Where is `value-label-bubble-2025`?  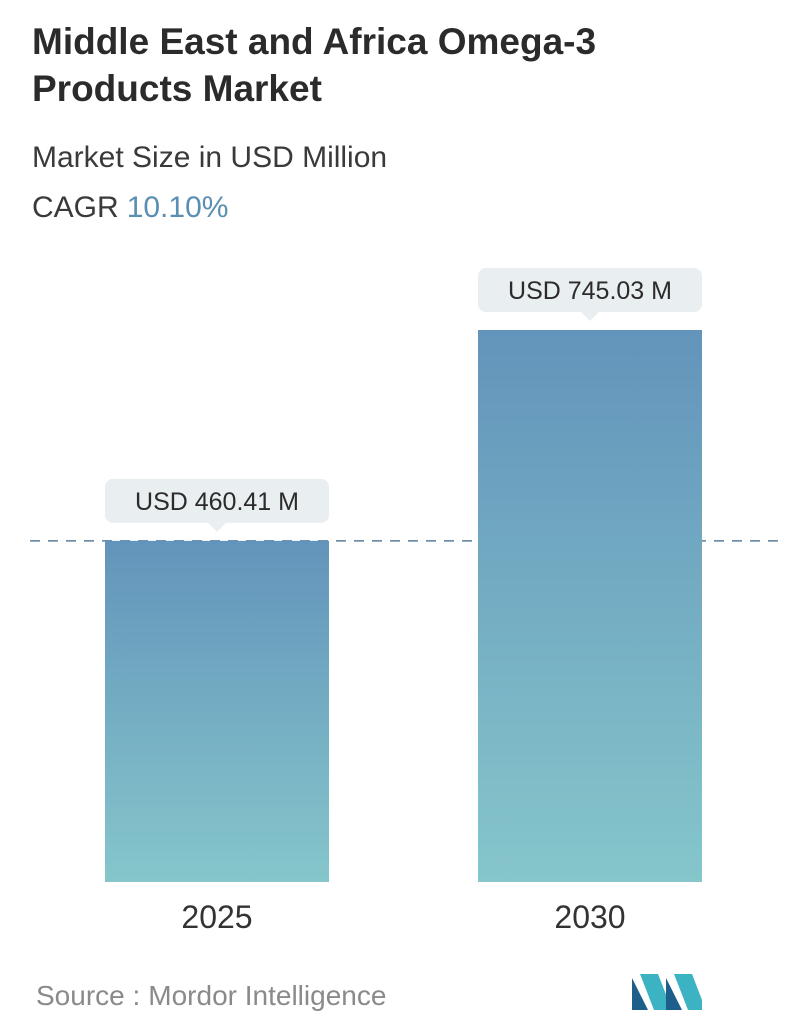 value-label-bubble-2025 is located at coordinates (217, 500).